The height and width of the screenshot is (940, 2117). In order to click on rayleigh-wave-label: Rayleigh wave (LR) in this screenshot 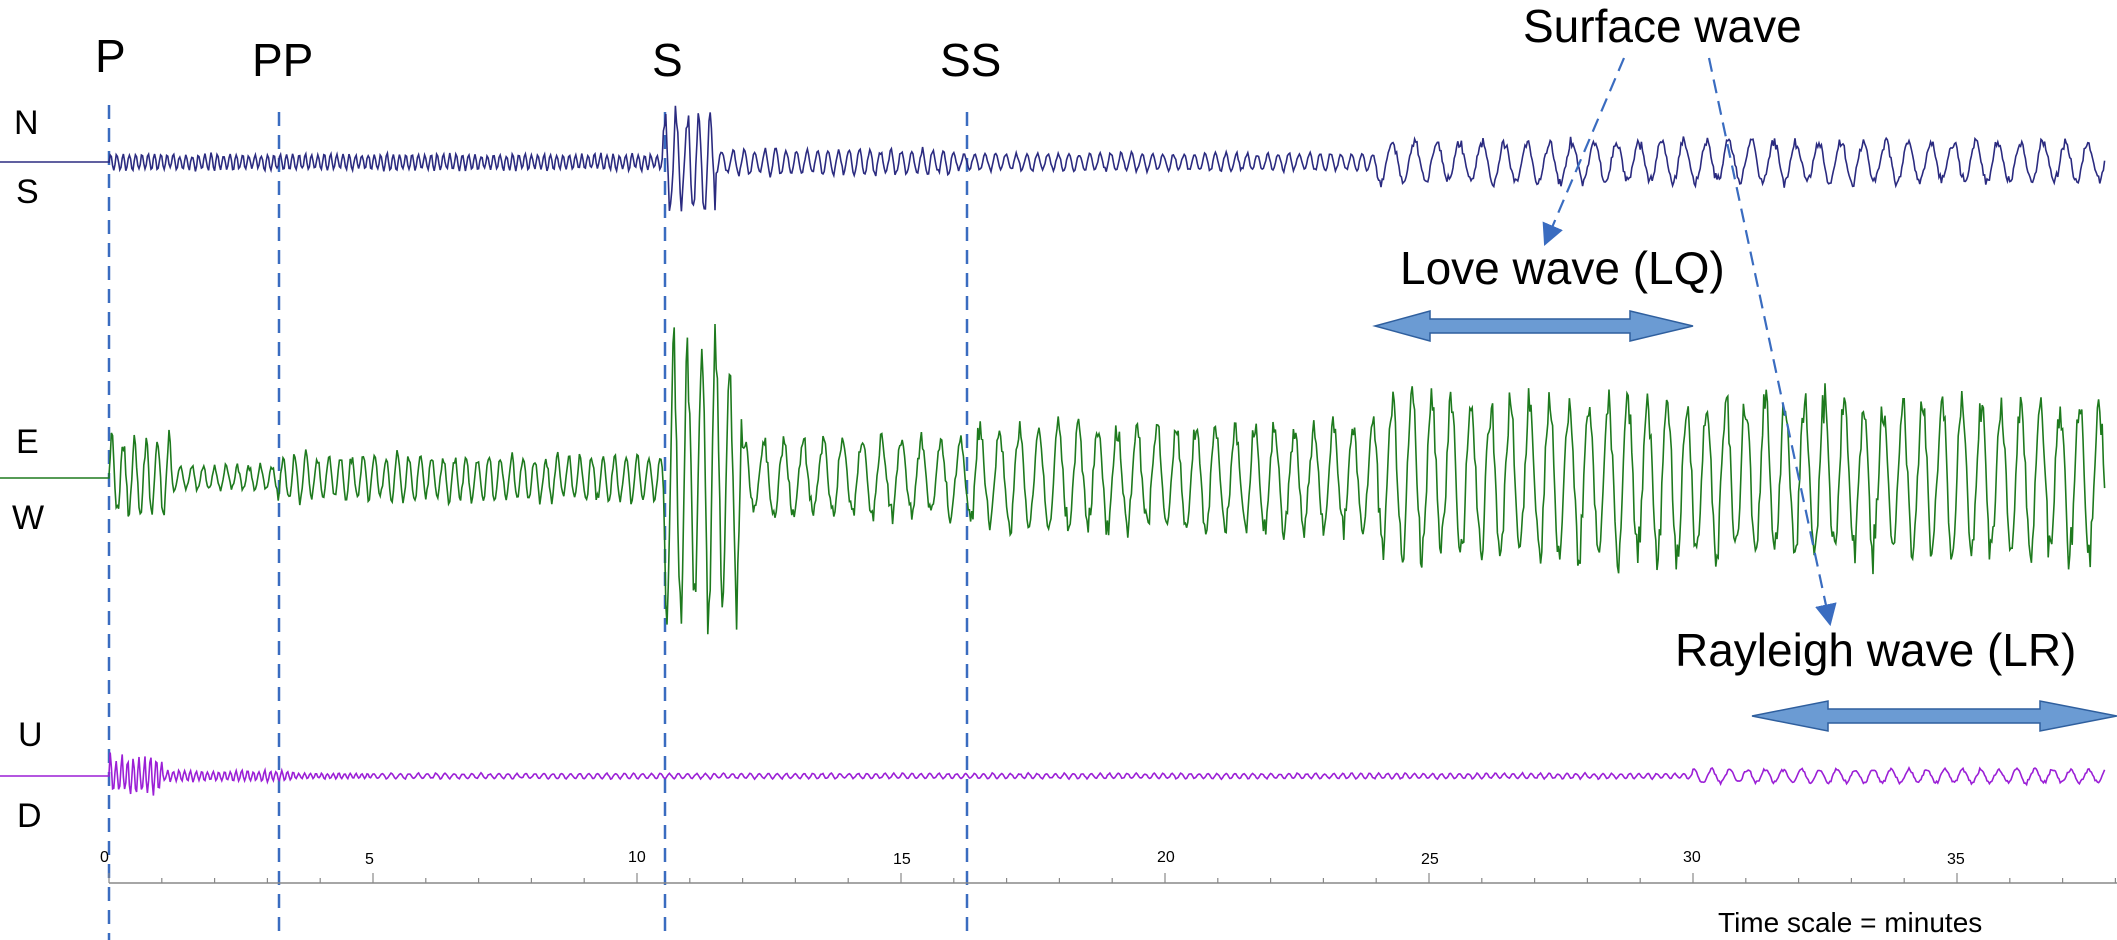, I will do `click(1875, 650)`.